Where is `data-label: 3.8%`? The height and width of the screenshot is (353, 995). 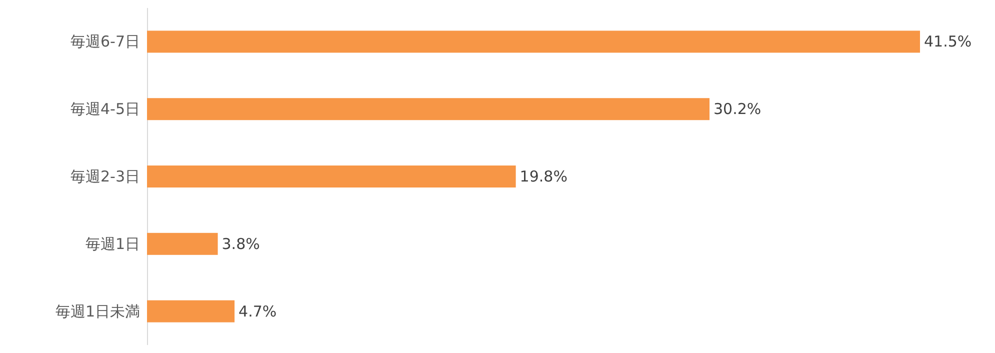 data-label: 3.8% is located at coordinates (241, 243).